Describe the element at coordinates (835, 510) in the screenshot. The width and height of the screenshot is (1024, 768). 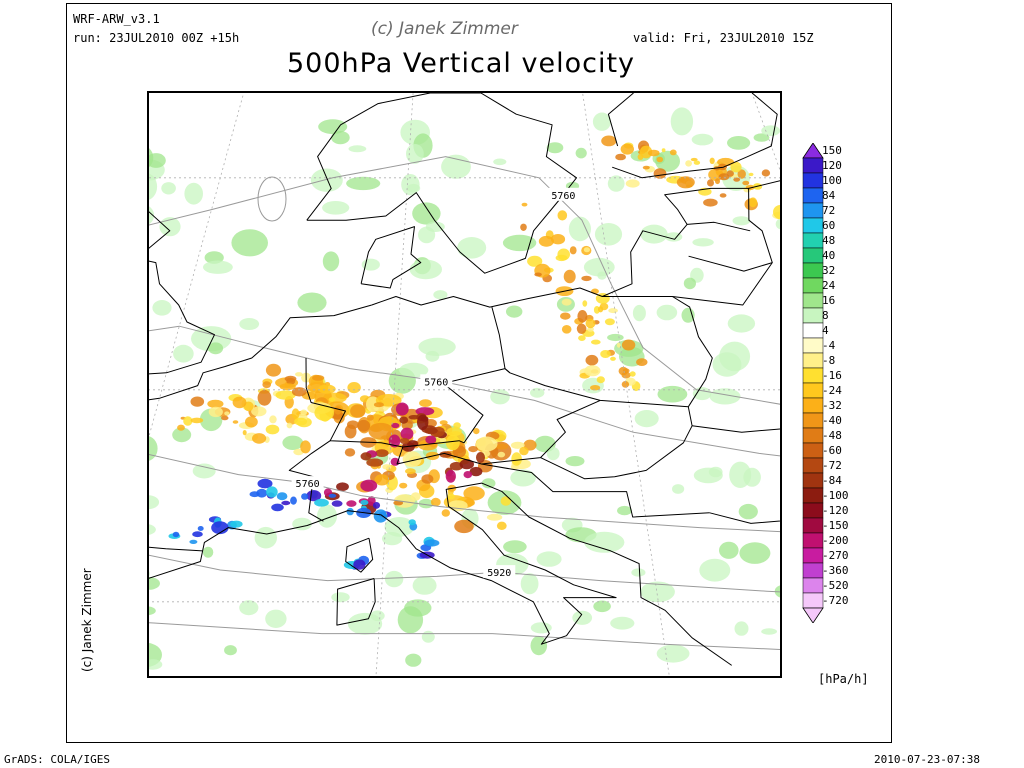
I see `colorbar-label: -120` at that location.